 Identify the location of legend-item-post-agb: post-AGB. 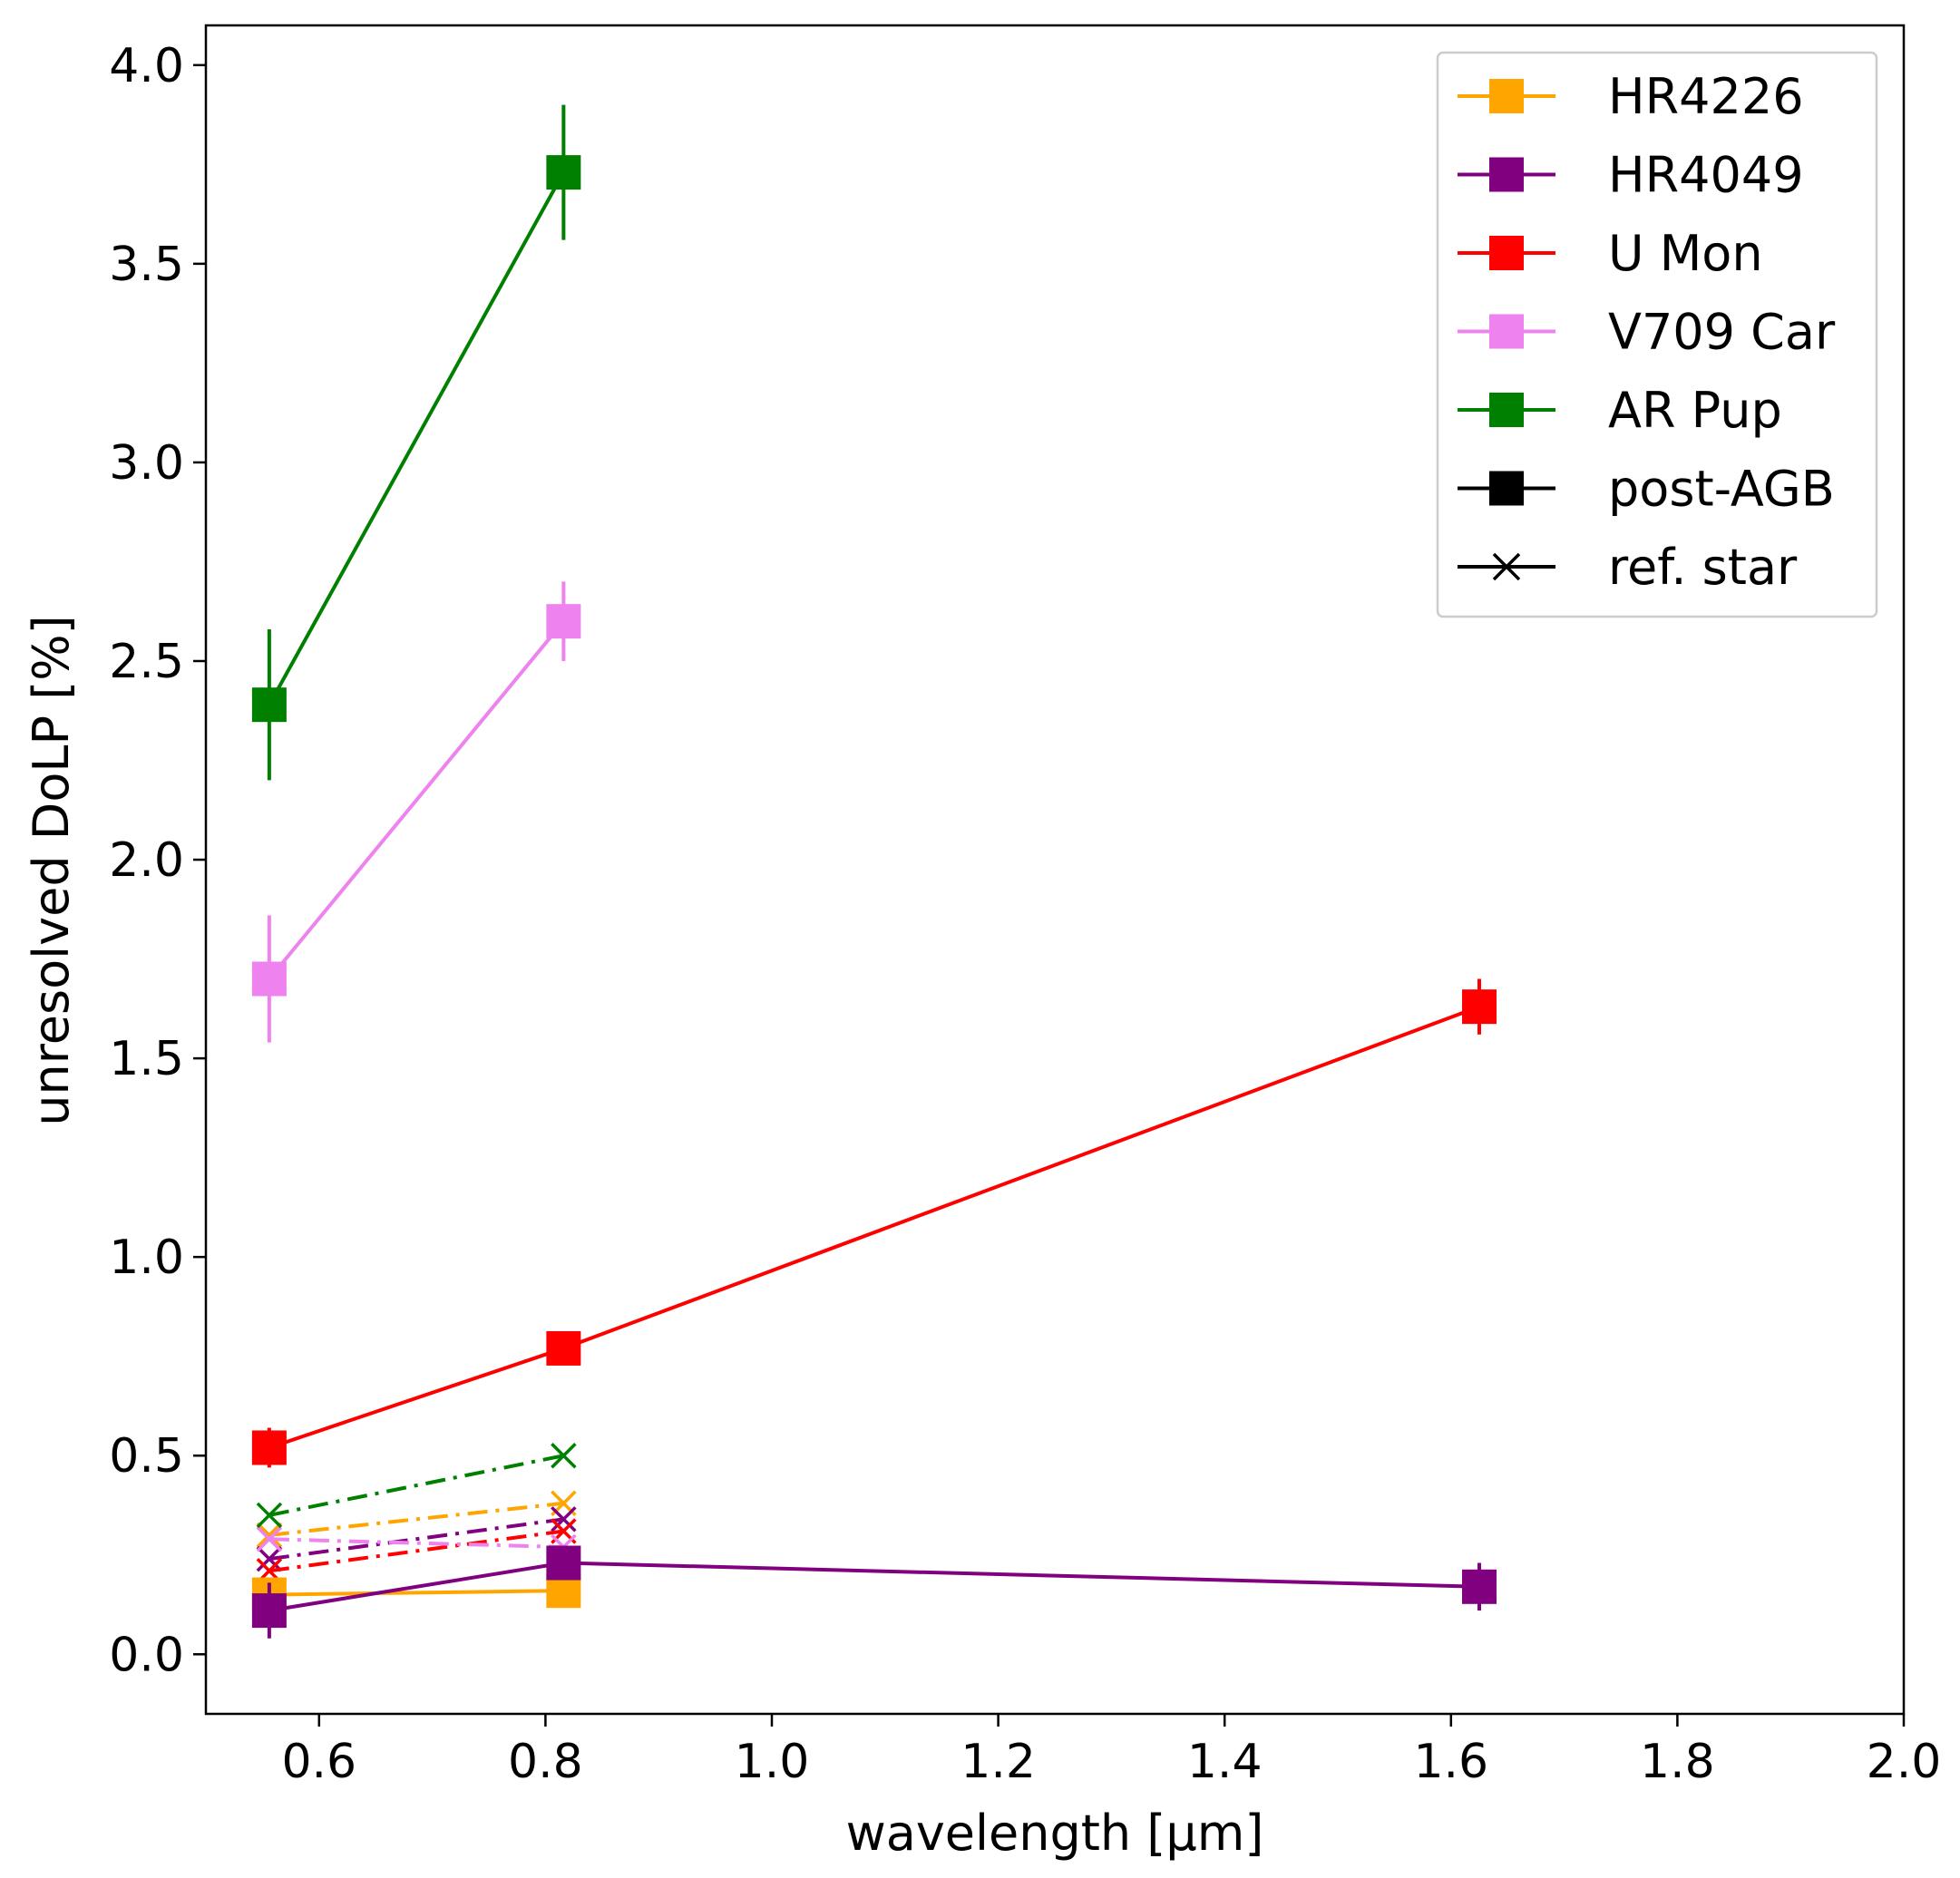
(1646, 489).